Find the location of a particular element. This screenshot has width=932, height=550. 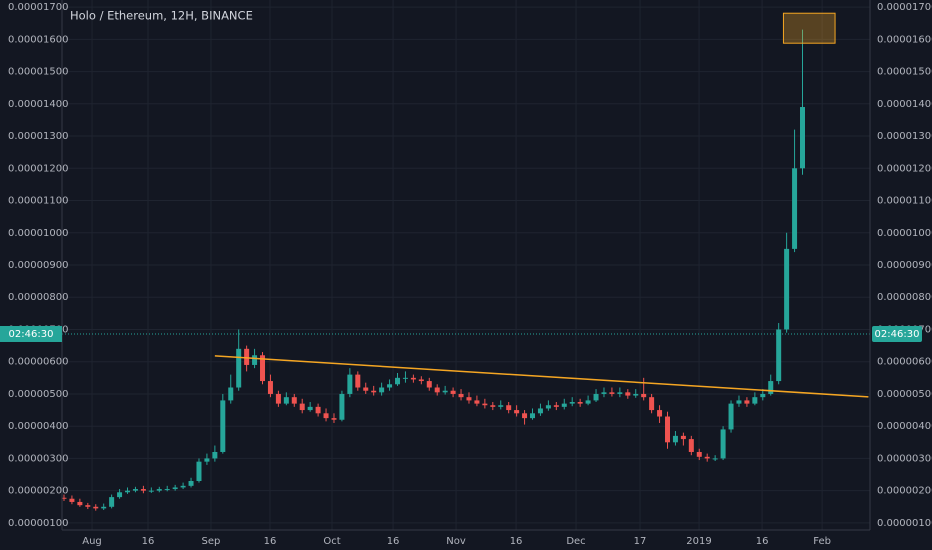

y-tick-label: 0.00001000 is located at coordinates (38, 233).